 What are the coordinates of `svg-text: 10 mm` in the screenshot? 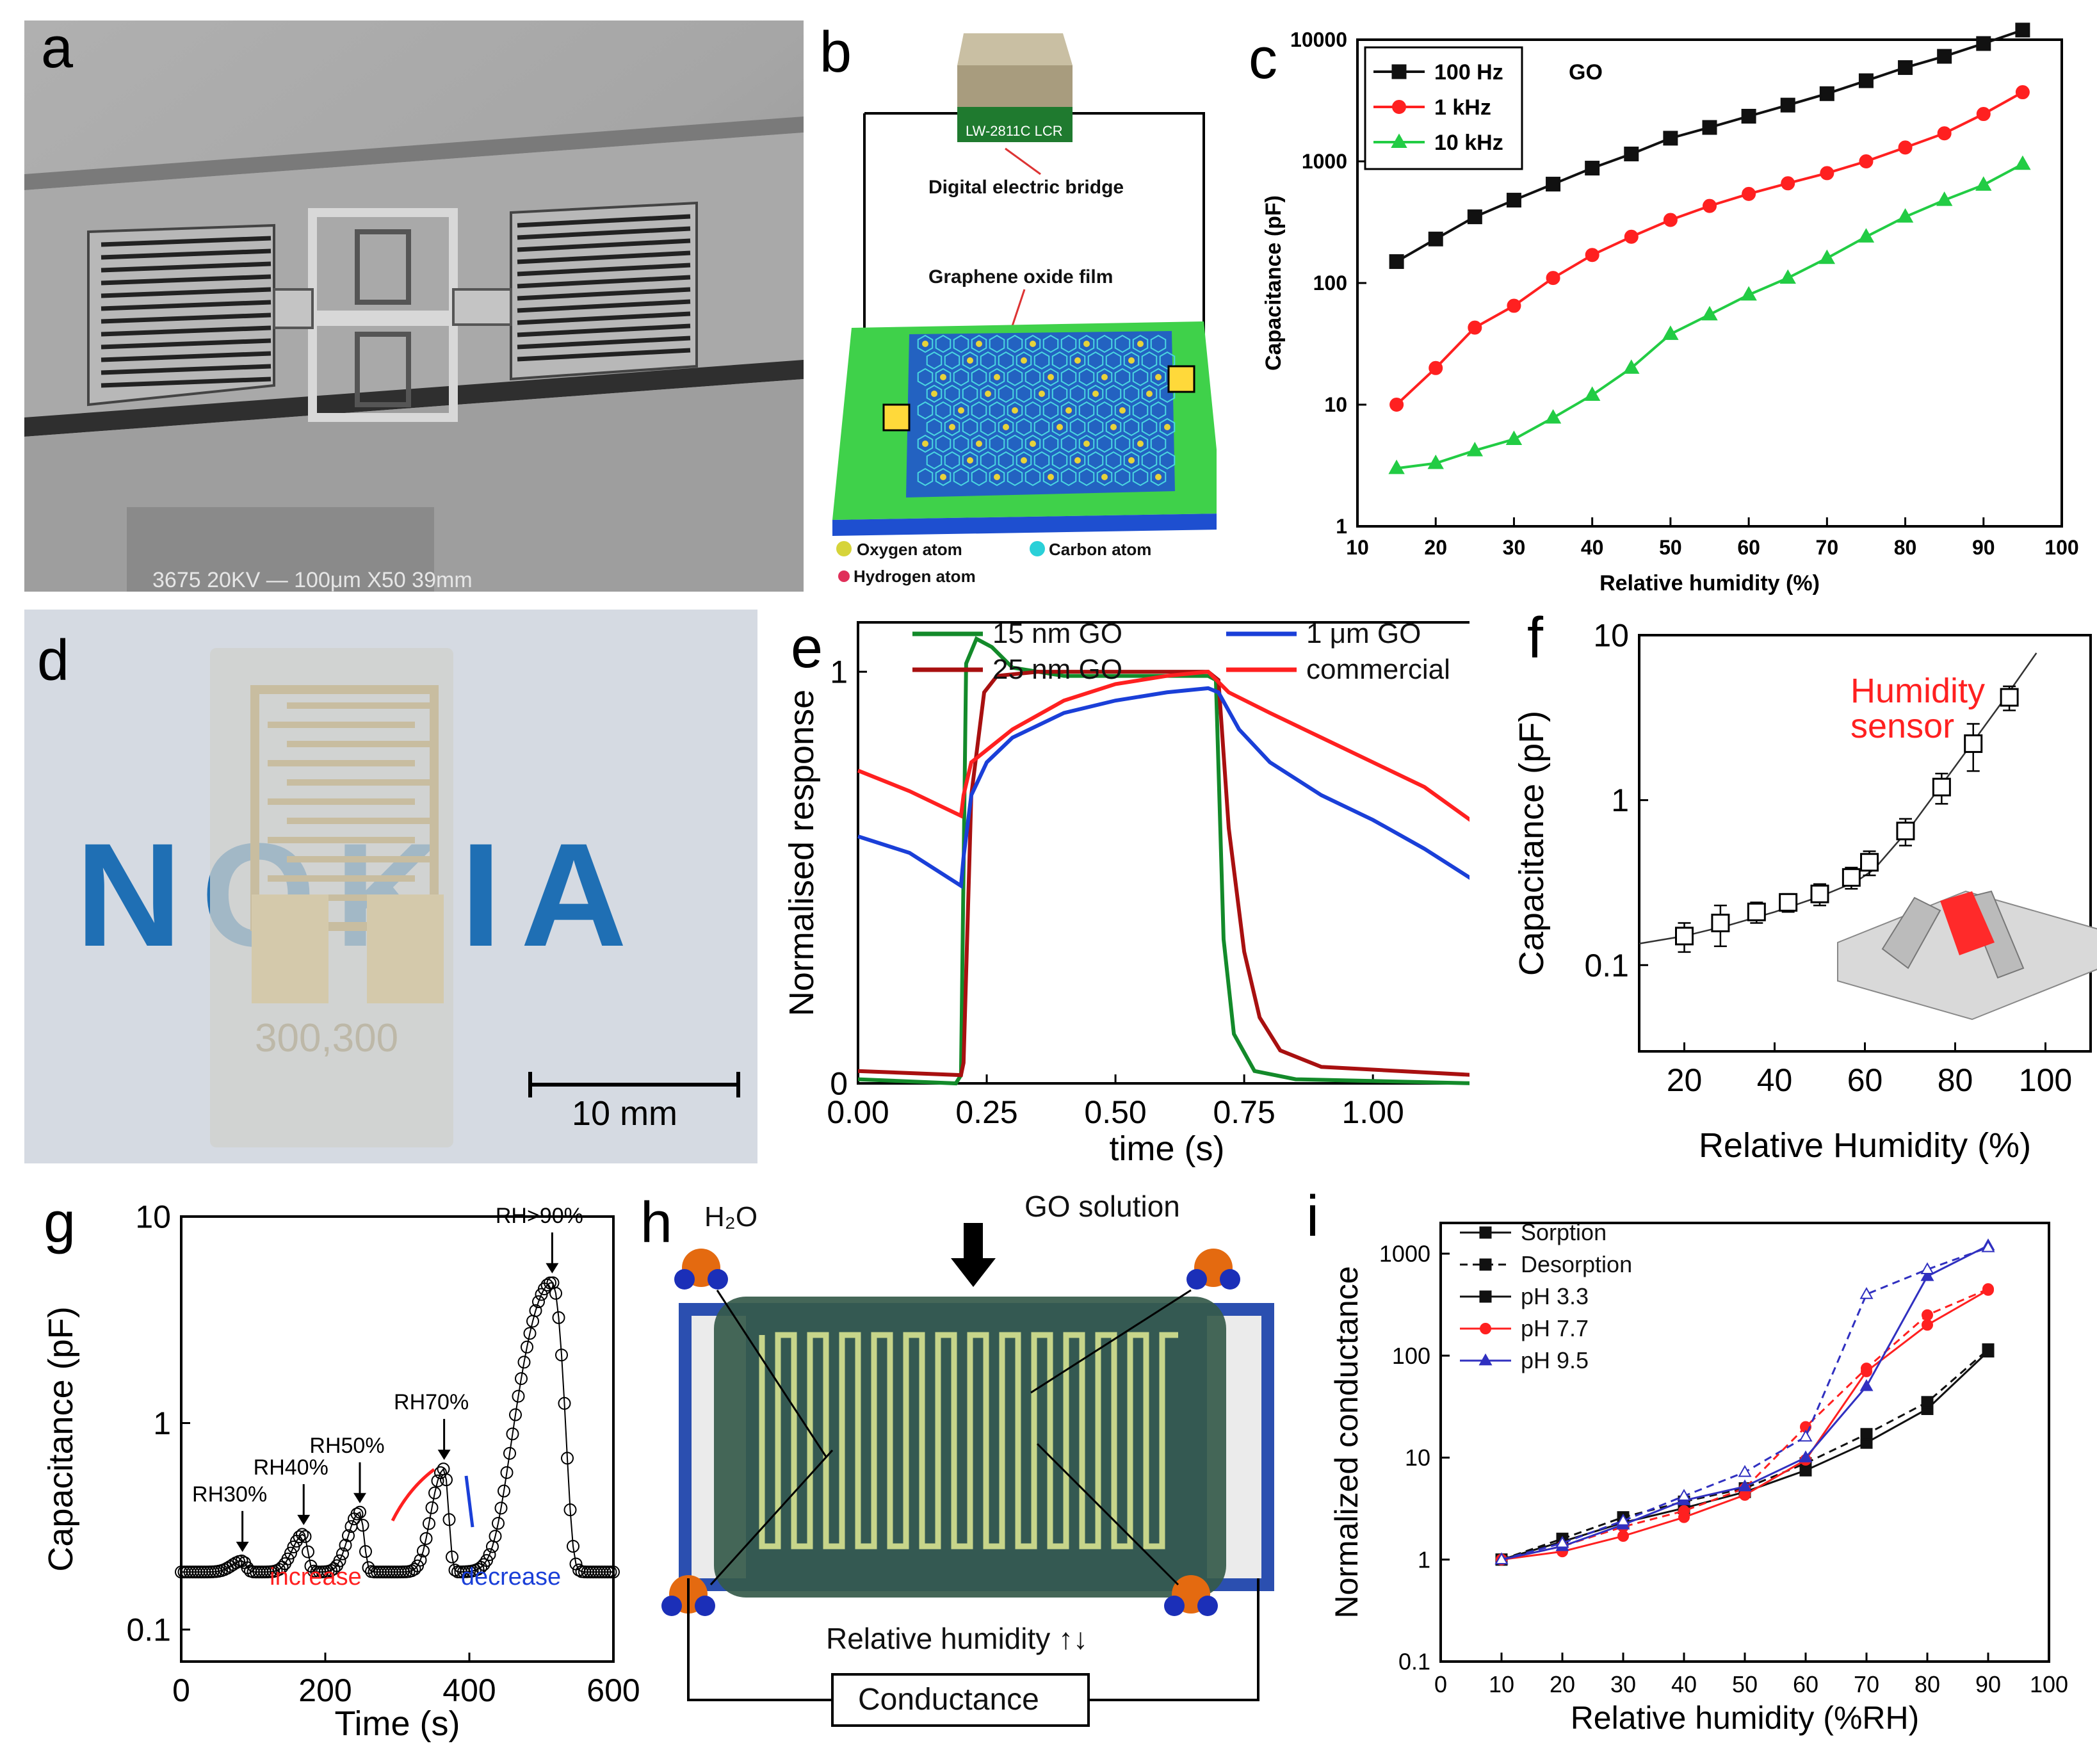 It's located at (625, 1113).